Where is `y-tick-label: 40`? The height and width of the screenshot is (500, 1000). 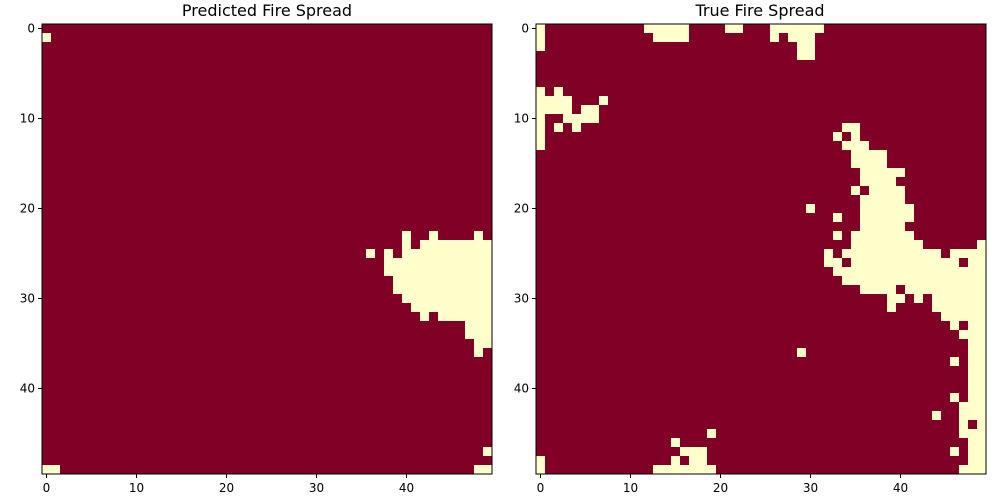
y-tick-label: 40 is located at coordinates (27, 389).